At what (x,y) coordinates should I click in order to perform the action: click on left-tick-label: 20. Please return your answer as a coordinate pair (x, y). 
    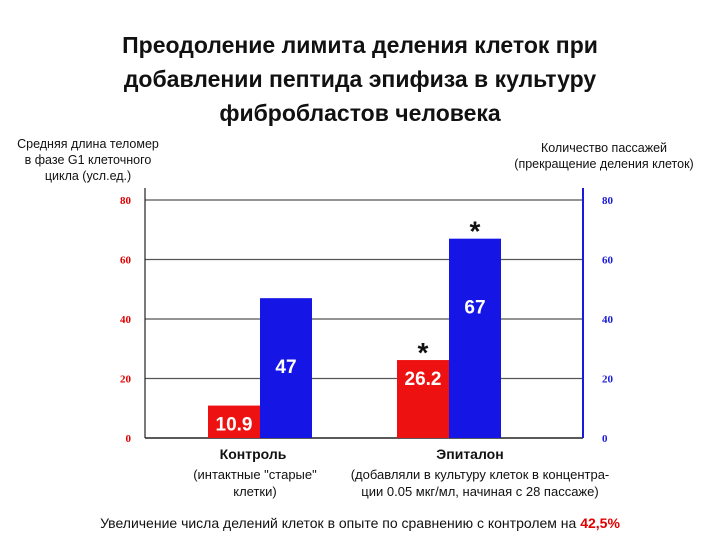
    Looking at the image, I should click on (126, 380).